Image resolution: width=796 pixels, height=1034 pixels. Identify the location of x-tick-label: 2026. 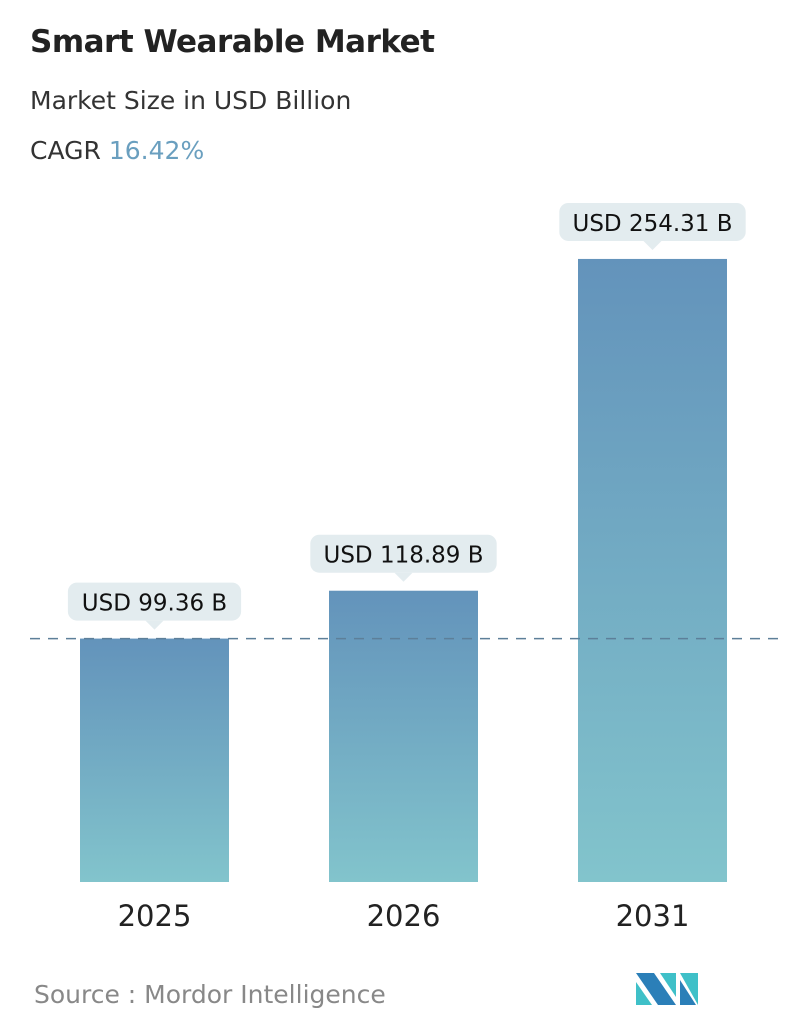
(404, 916).